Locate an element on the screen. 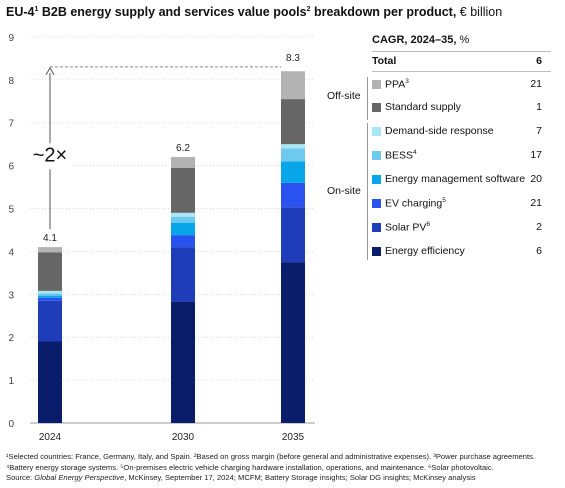 This screenshot has width=565, height=488. legend-item: Demand-side response 7 is located at coordinates (457, 132).